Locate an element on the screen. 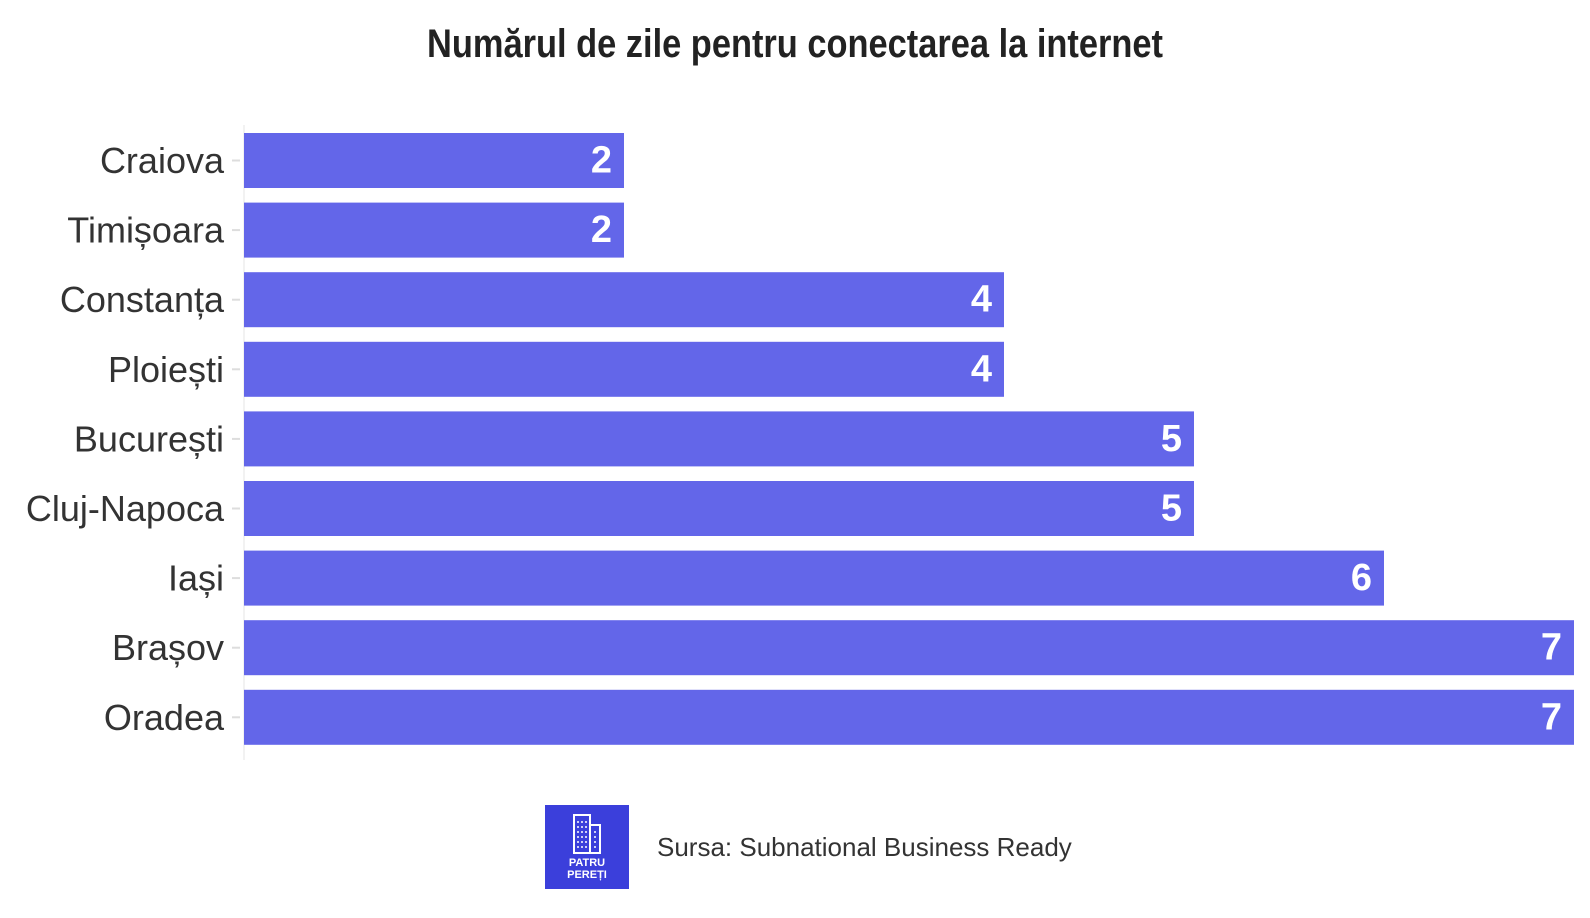  value-label-2: 4 is located at coordinates (981, 300).